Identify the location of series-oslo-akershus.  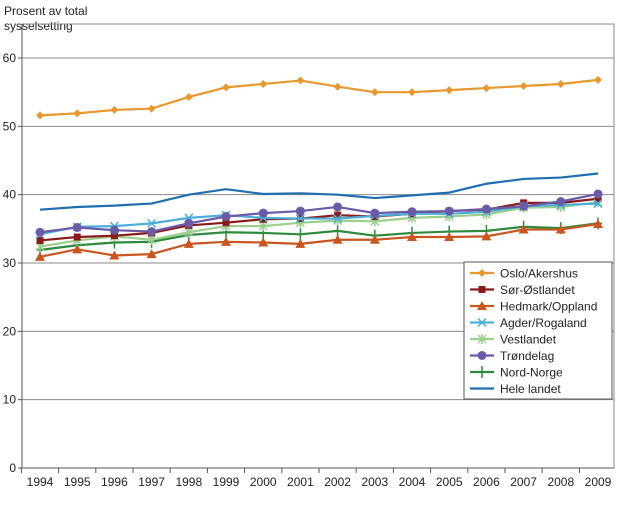
(319, 97).